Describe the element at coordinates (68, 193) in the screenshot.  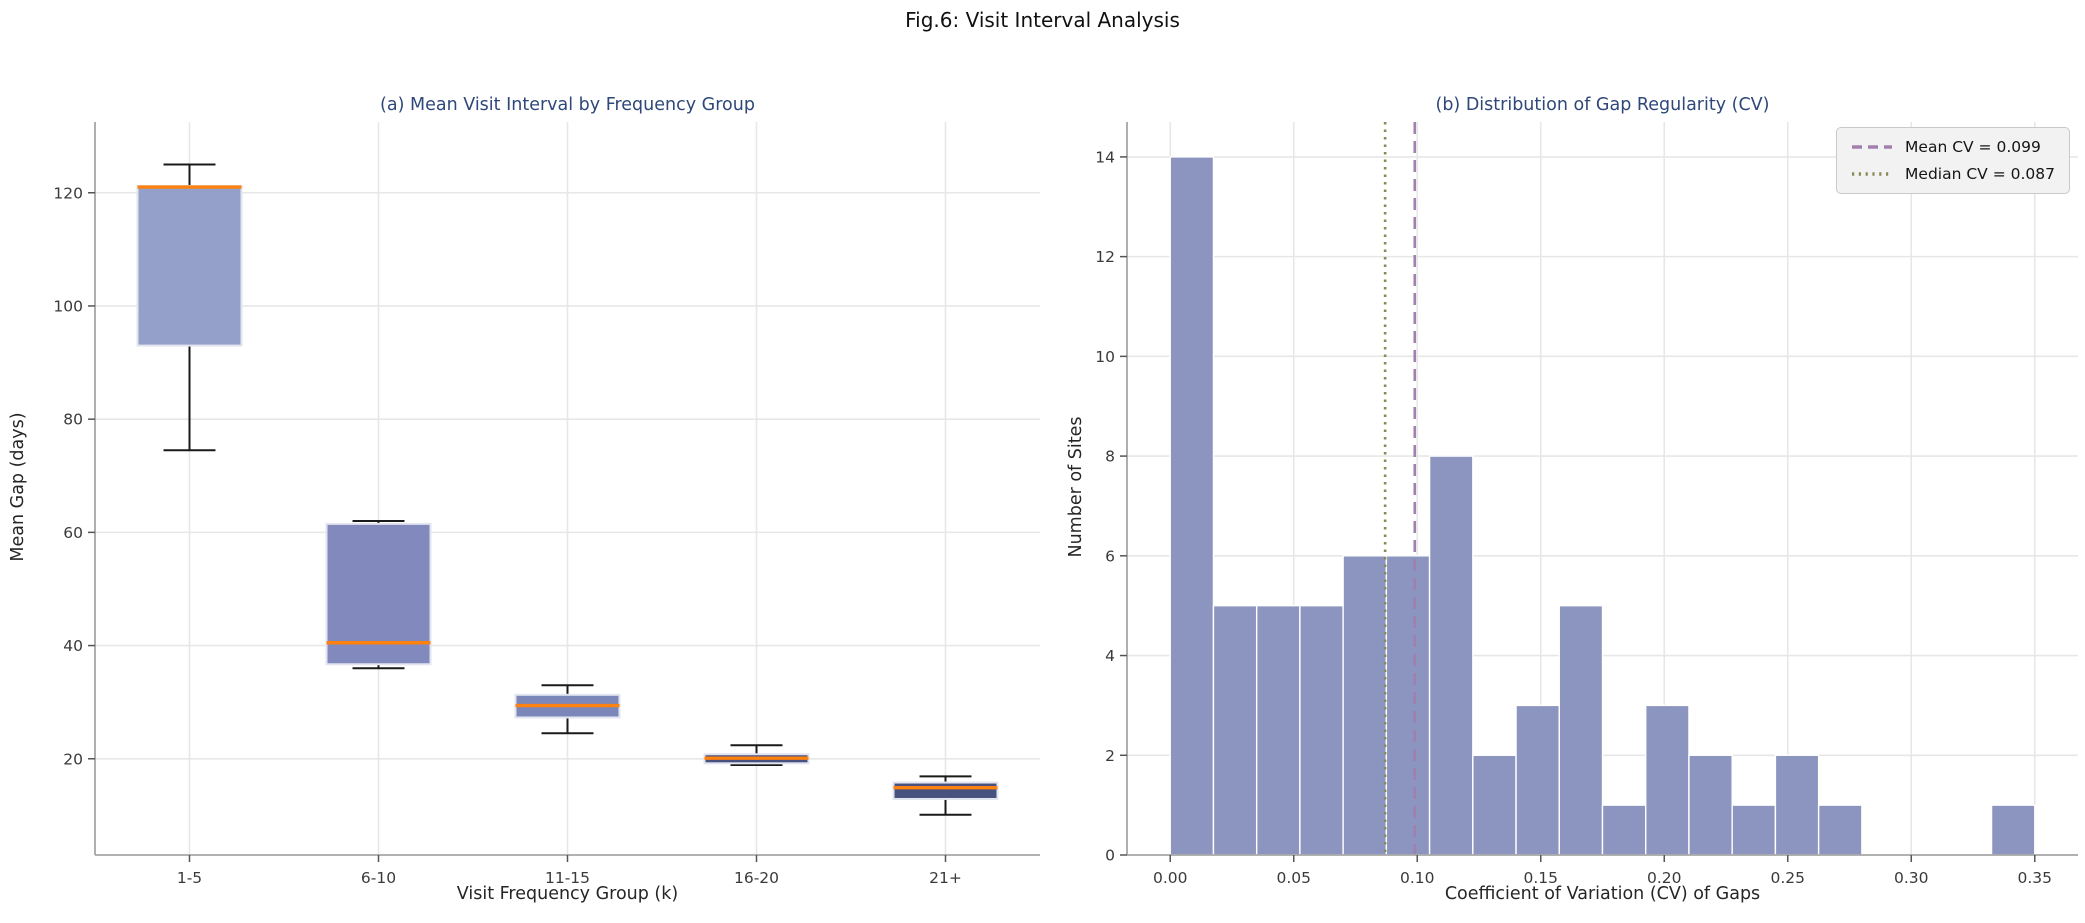
I see `y-tick-label: 120` at that location.